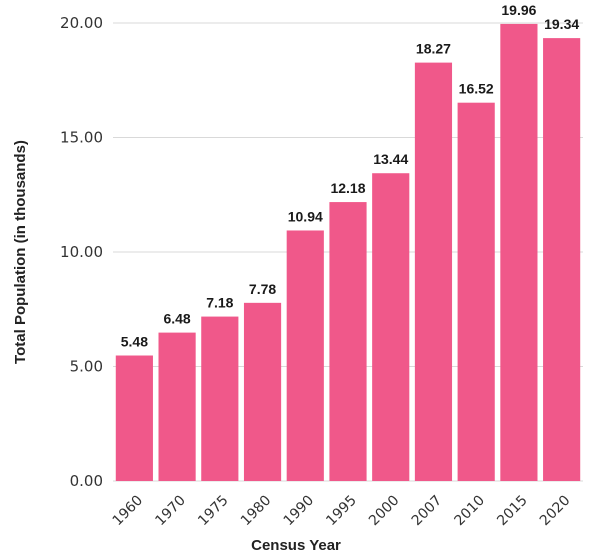  What do you see at coordinates (384, 511) in the screenshot?
I see `x-tick-label: 2000` at bounding box center [384, 511].